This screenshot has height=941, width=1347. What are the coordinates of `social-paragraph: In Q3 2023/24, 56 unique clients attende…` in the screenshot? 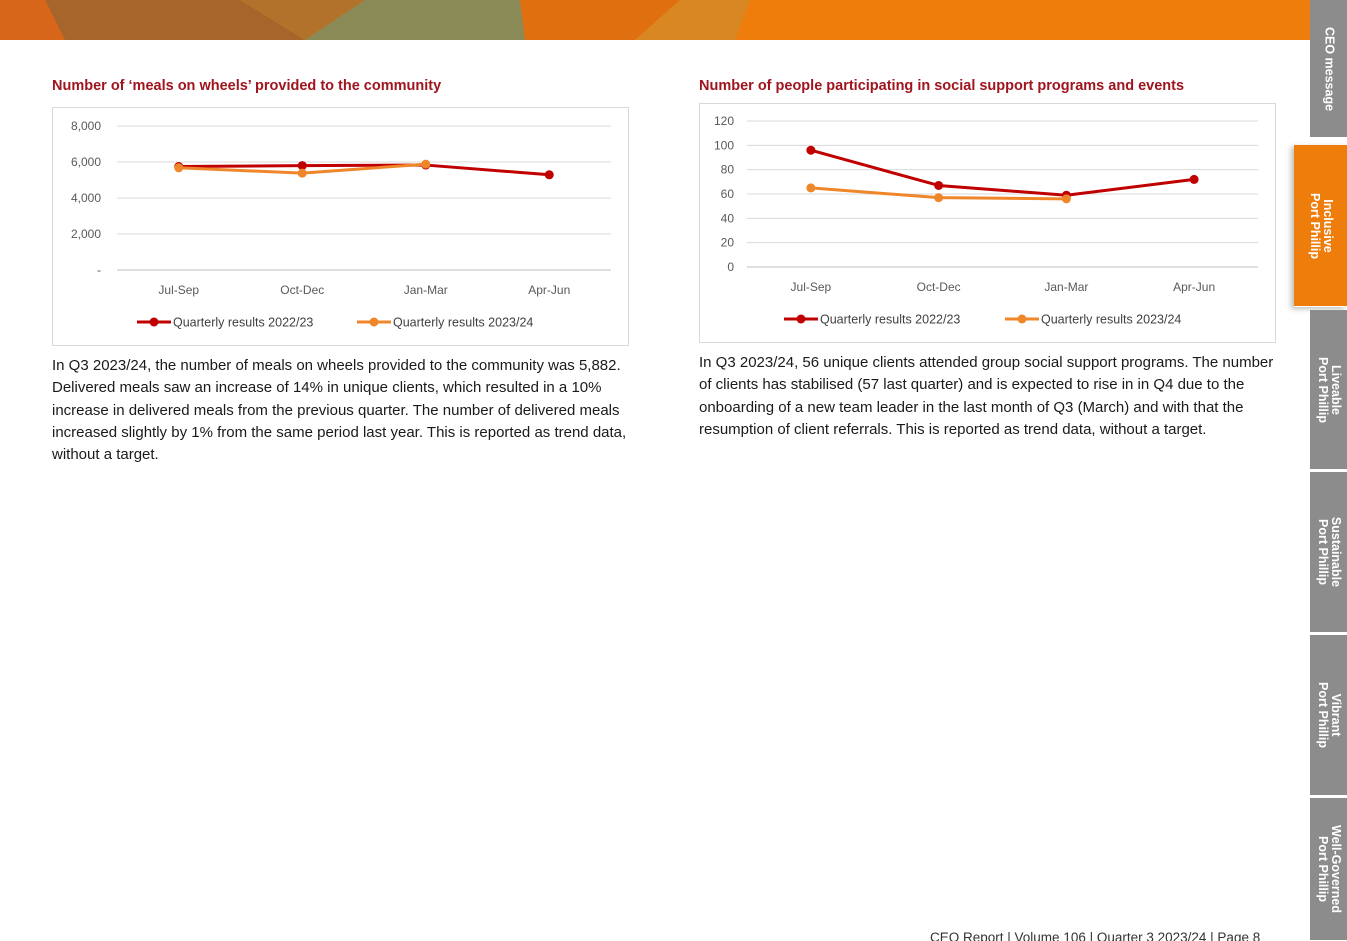 It's located at (986, 396).